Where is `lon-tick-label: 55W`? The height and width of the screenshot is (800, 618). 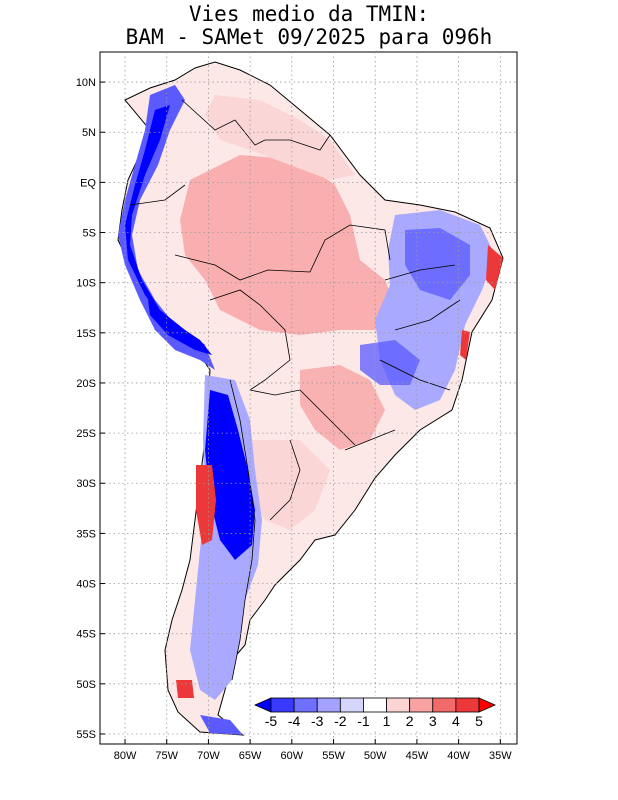
lon-tick-label: 55W is located at coordinates (333, 756).